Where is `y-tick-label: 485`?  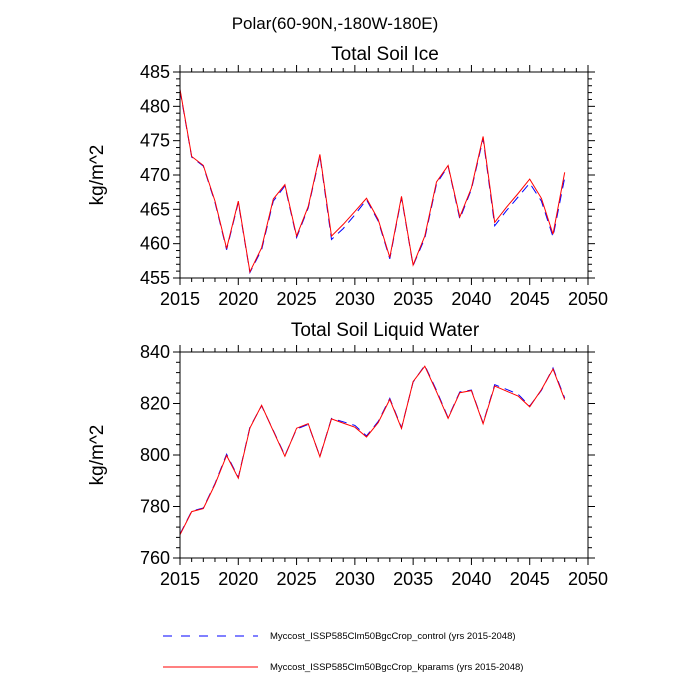 y-tick-label: 485 is located at coordinates (155, 72).